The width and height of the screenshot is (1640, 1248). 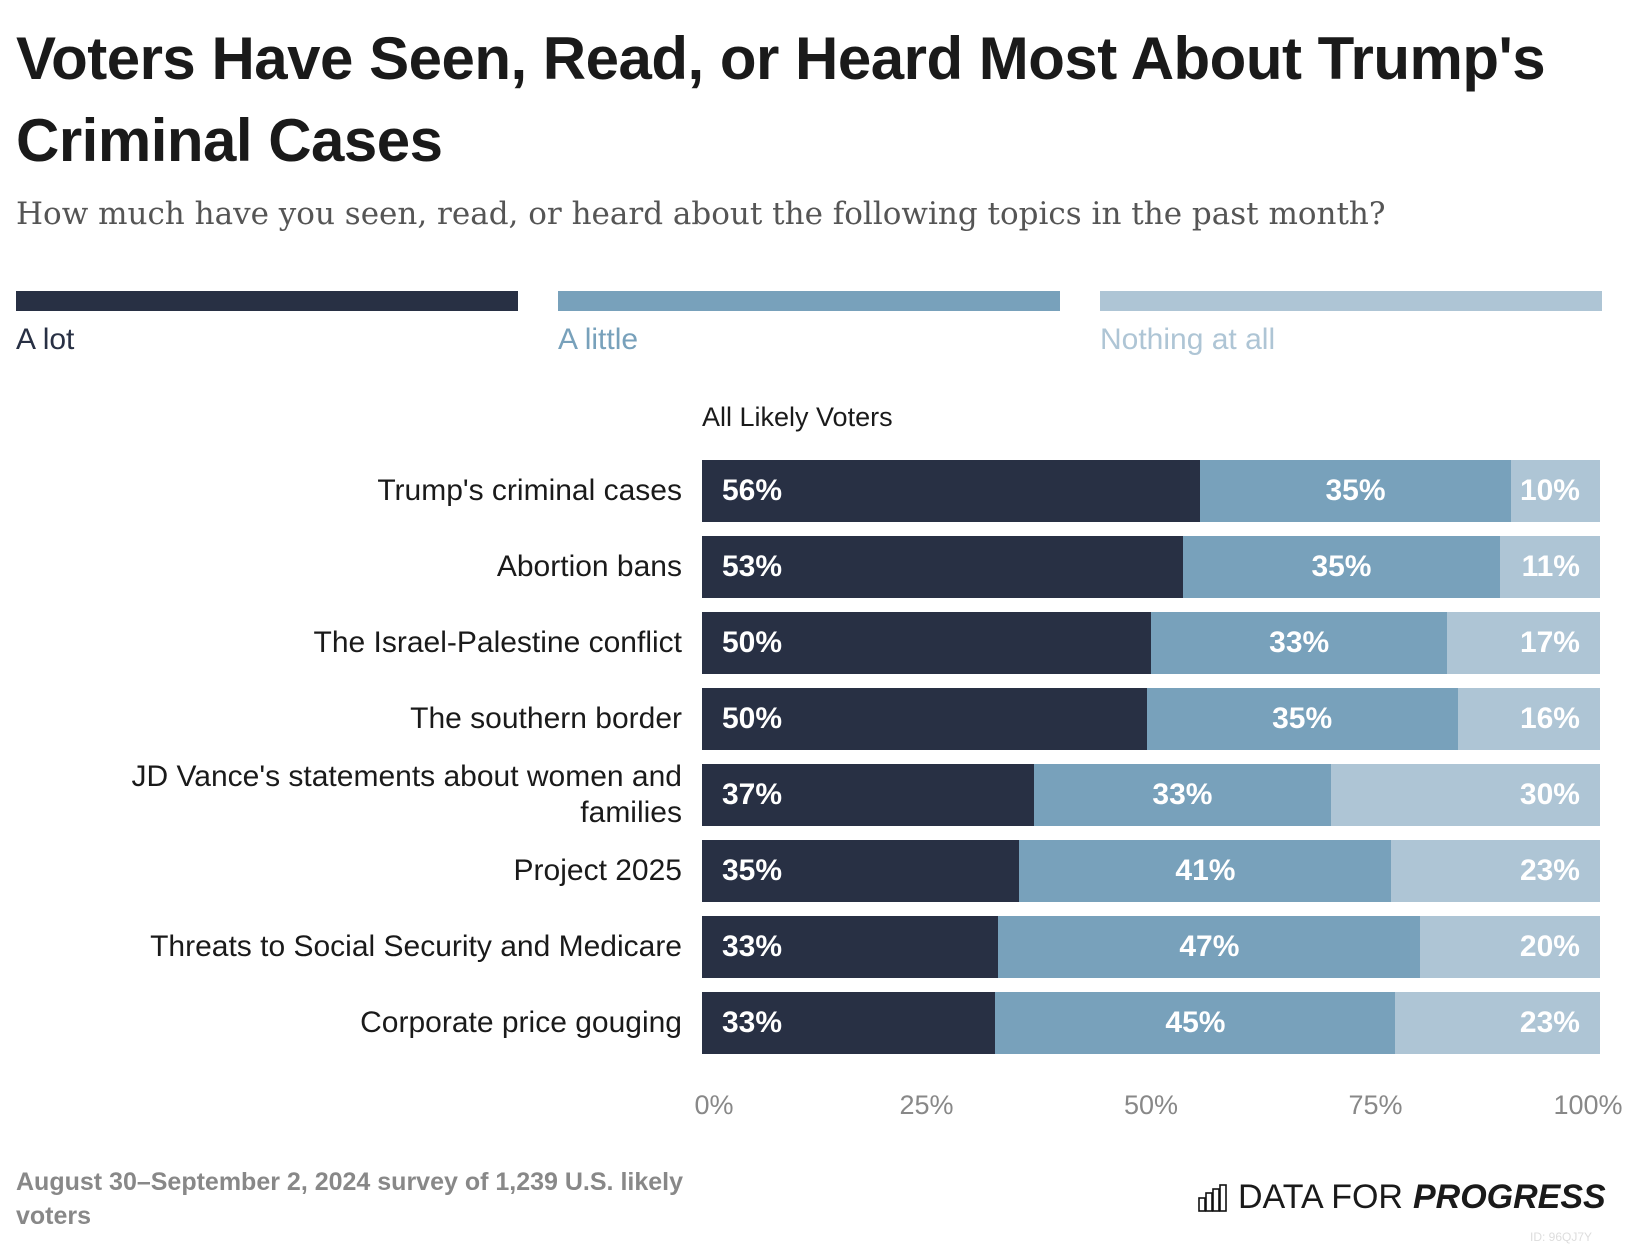 What do you see at coordinates (1549, 642) in the screenshot?
I see `data-label: 17%` at bounding box center [1549, 642].